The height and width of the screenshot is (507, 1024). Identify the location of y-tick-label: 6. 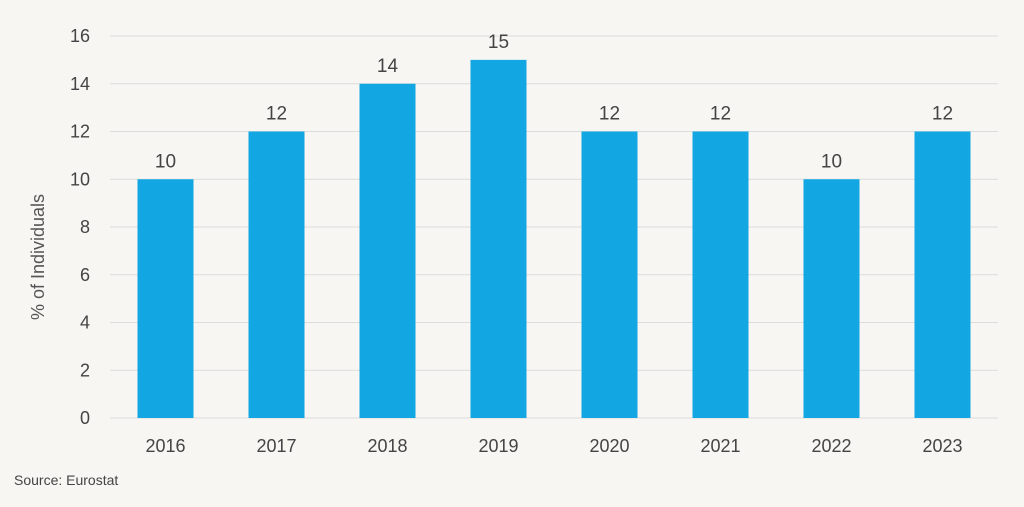
(85, 275).